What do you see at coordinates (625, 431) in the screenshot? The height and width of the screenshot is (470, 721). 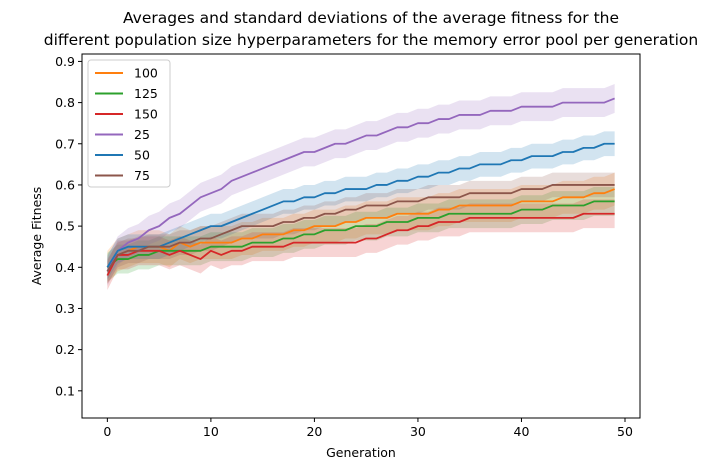 I see `x-tick-label: 50` at bounding box center [625, 431].